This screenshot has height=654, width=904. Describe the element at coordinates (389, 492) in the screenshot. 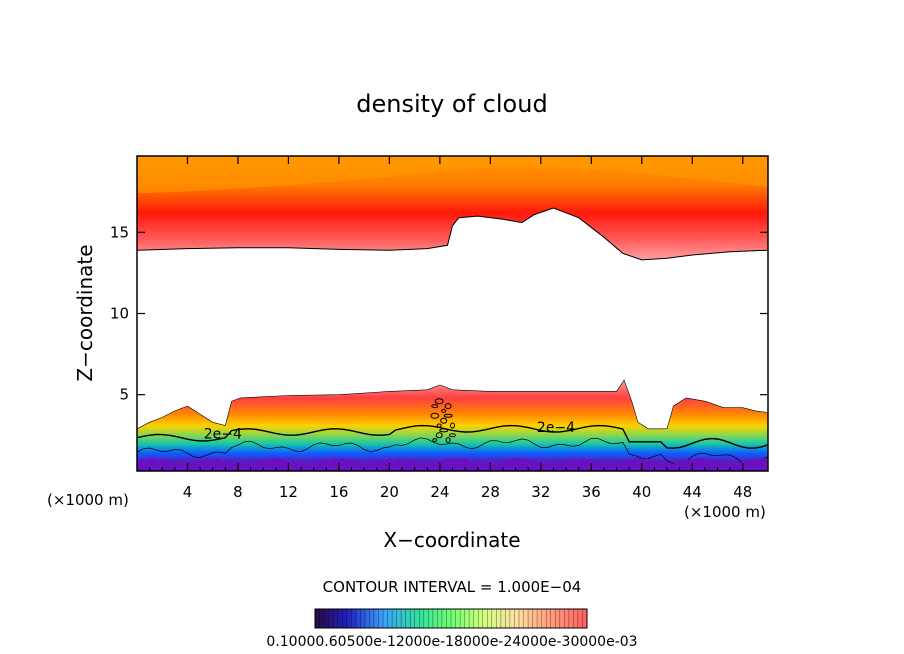

I see `x-tick-label: 20` at that location.